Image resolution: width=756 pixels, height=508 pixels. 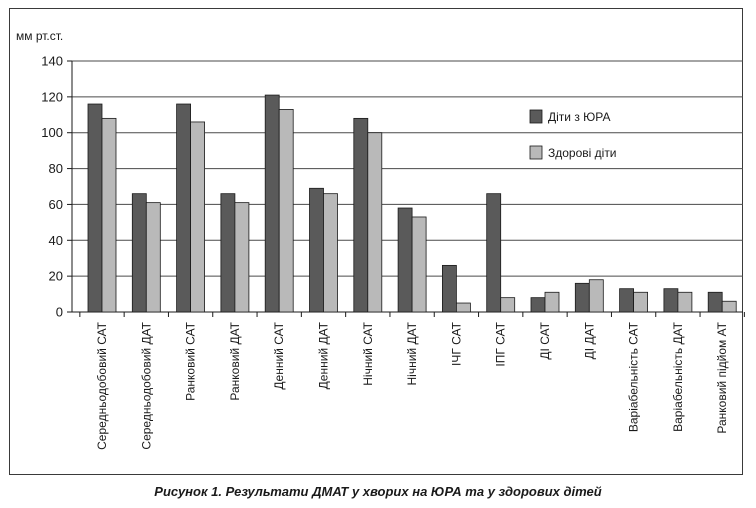 What do you see at coordinates (56, 240) in the screenshot?
I see `y-tick-label: 40` at bounding box center [56, 240].